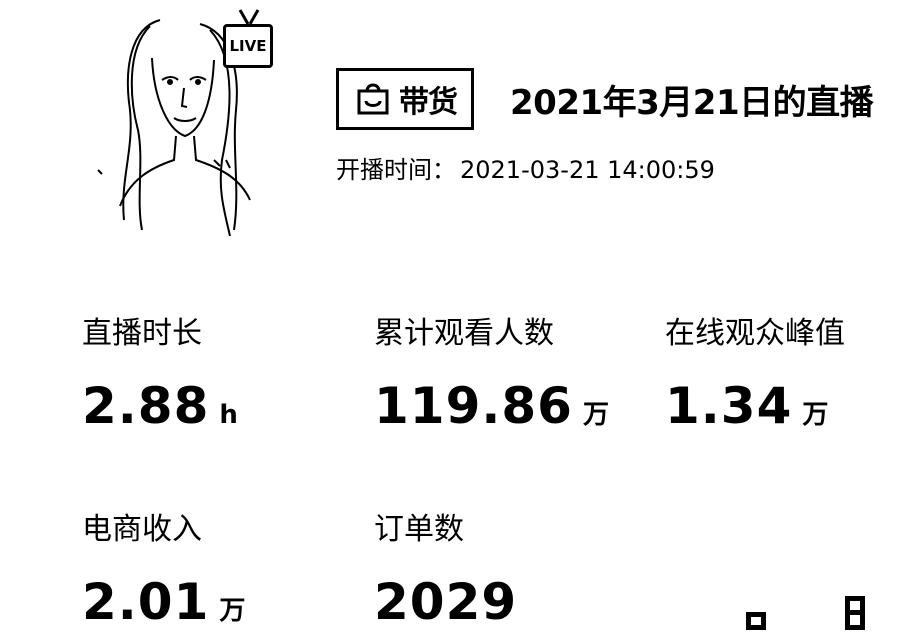 Image resolution: width=900 pixels, height=642 pixels. Describe the element at coordinates (142, 529) in the screenshot. I see `stat-label: 电商收入` at that location.